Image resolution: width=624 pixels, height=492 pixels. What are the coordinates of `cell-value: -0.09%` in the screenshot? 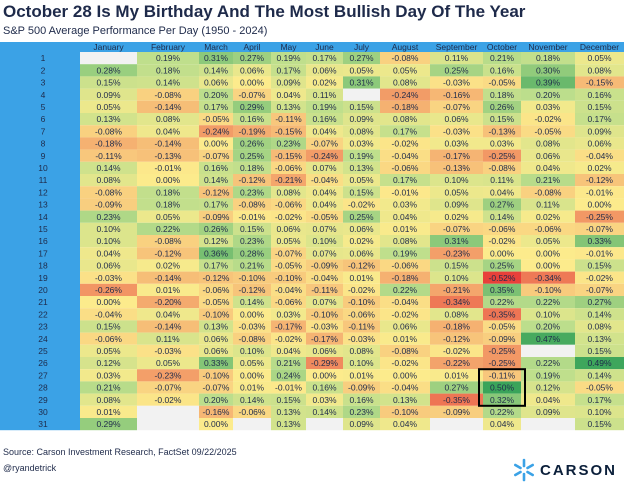 It's located at (324, 266).